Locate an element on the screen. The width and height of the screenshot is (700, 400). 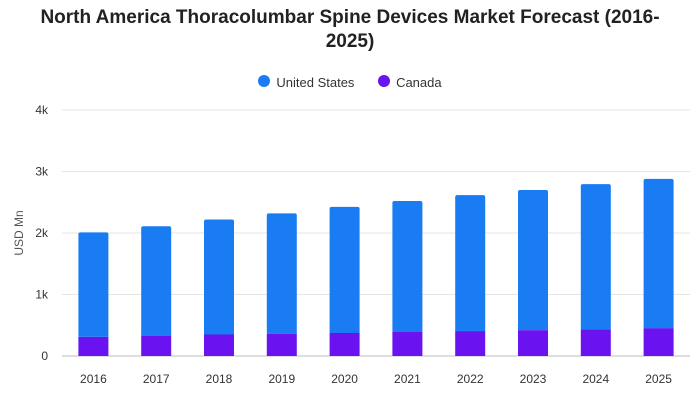
y-axis-title: USD Mn is located at coordinates (19, 232).